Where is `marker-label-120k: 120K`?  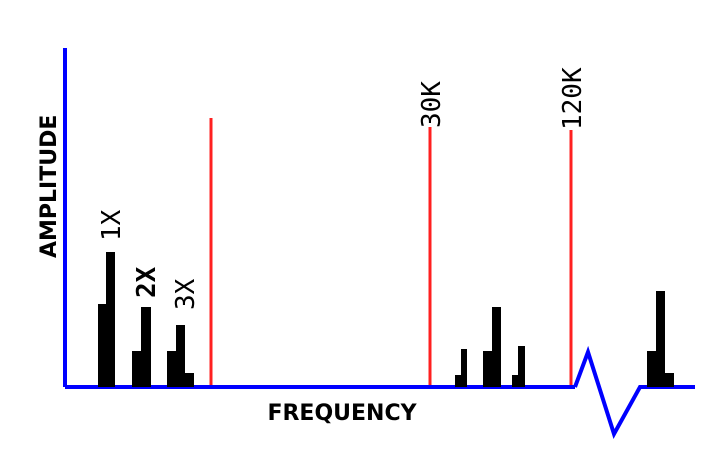 marker-label-120k: 120K is located at coordinates (573, 98).